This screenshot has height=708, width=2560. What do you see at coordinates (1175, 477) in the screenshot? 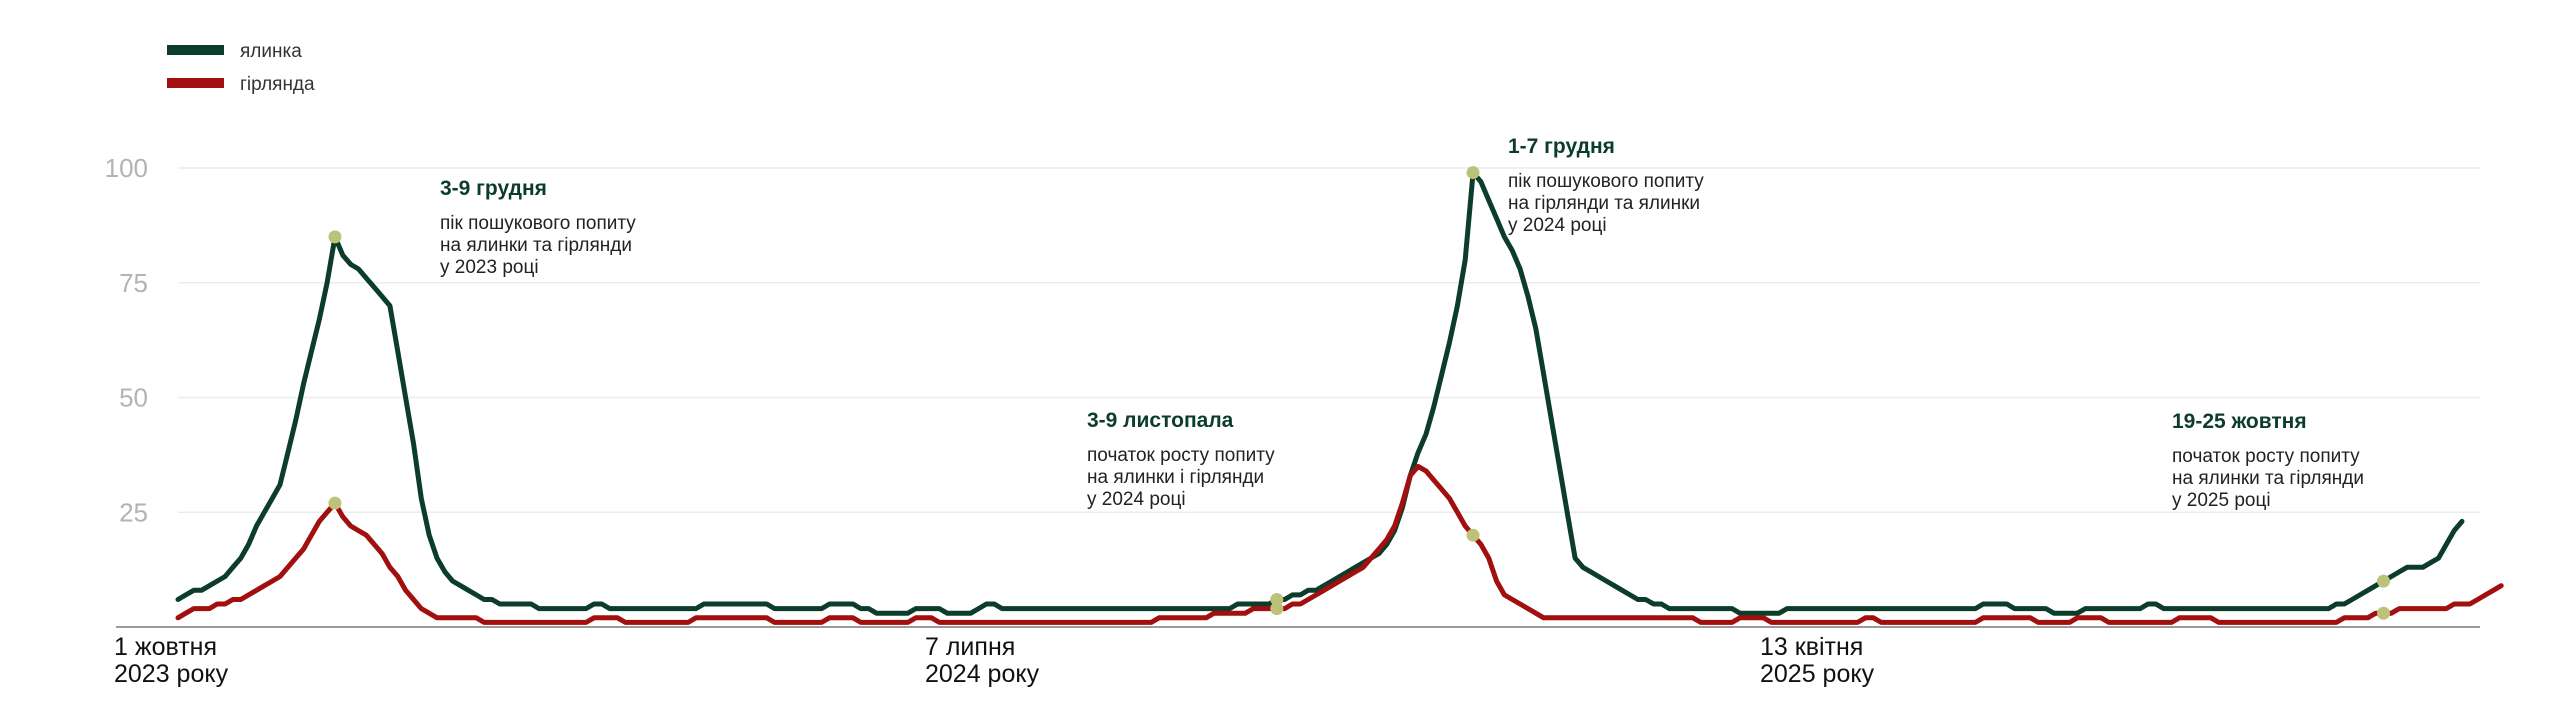
I see `annotation-2-line-2: на ялинки і гірлянди` at bounding box center [1175, 477].